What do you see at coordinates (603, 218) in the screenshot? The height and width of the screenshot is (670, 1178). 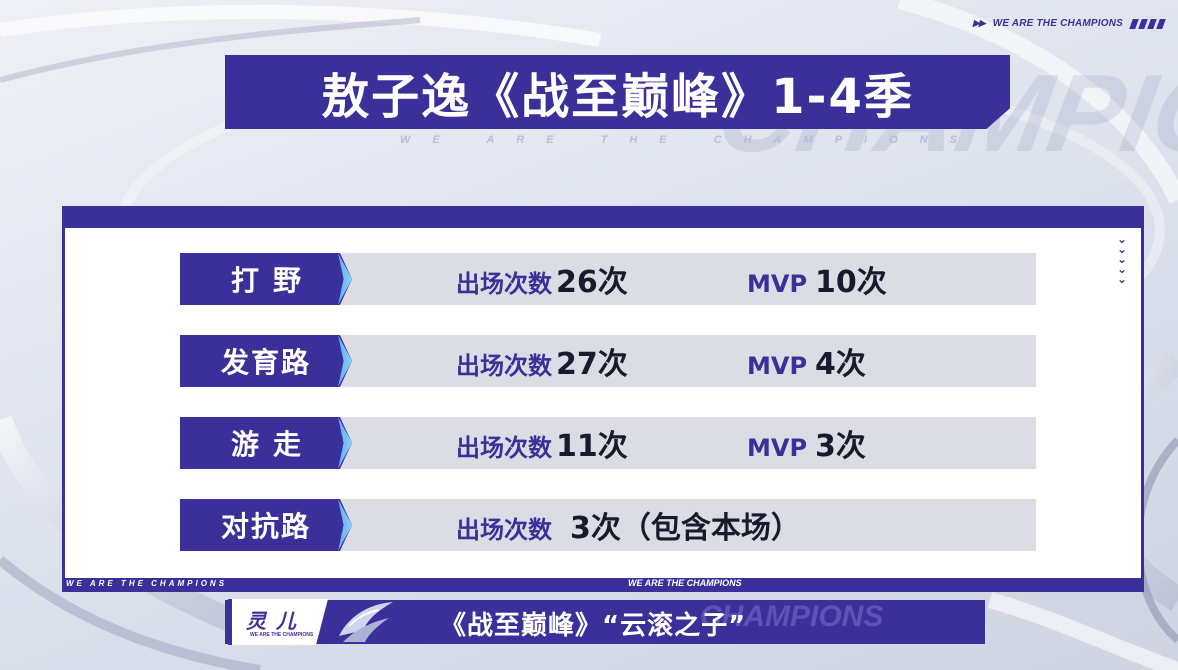 I see `panel-top-bar` at bounding box center [603, 218].